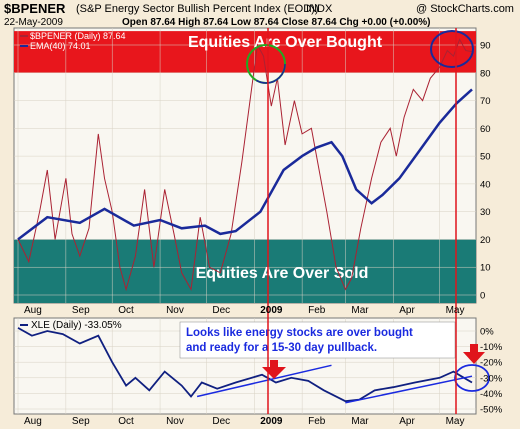 The height and width of the screenshot is (429, 520). I want to click on source-credit: @ StockCharts.com, so click(465, 9).